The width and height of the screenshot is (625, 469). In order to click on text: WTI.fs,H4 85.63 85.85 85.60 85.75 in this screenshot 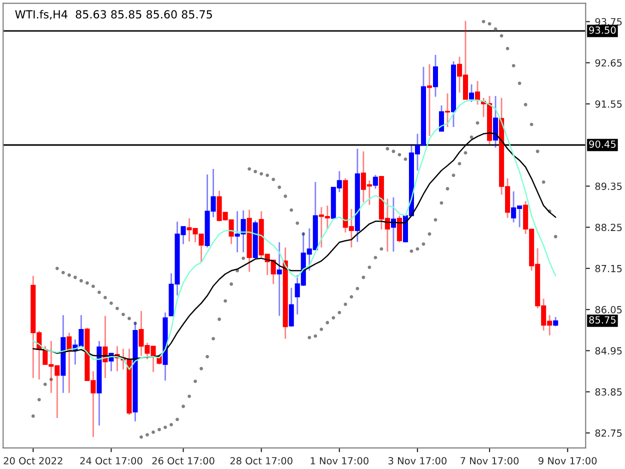, I will do `click(113, 15)`.